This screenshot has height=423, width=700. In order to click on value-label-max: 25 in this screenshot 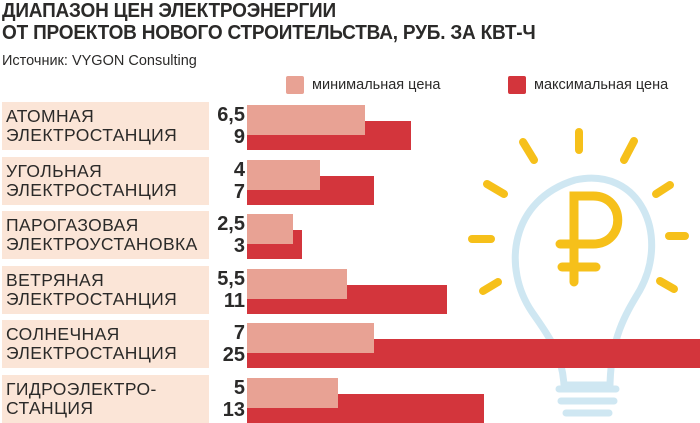, I will do `click(233, 355)`.